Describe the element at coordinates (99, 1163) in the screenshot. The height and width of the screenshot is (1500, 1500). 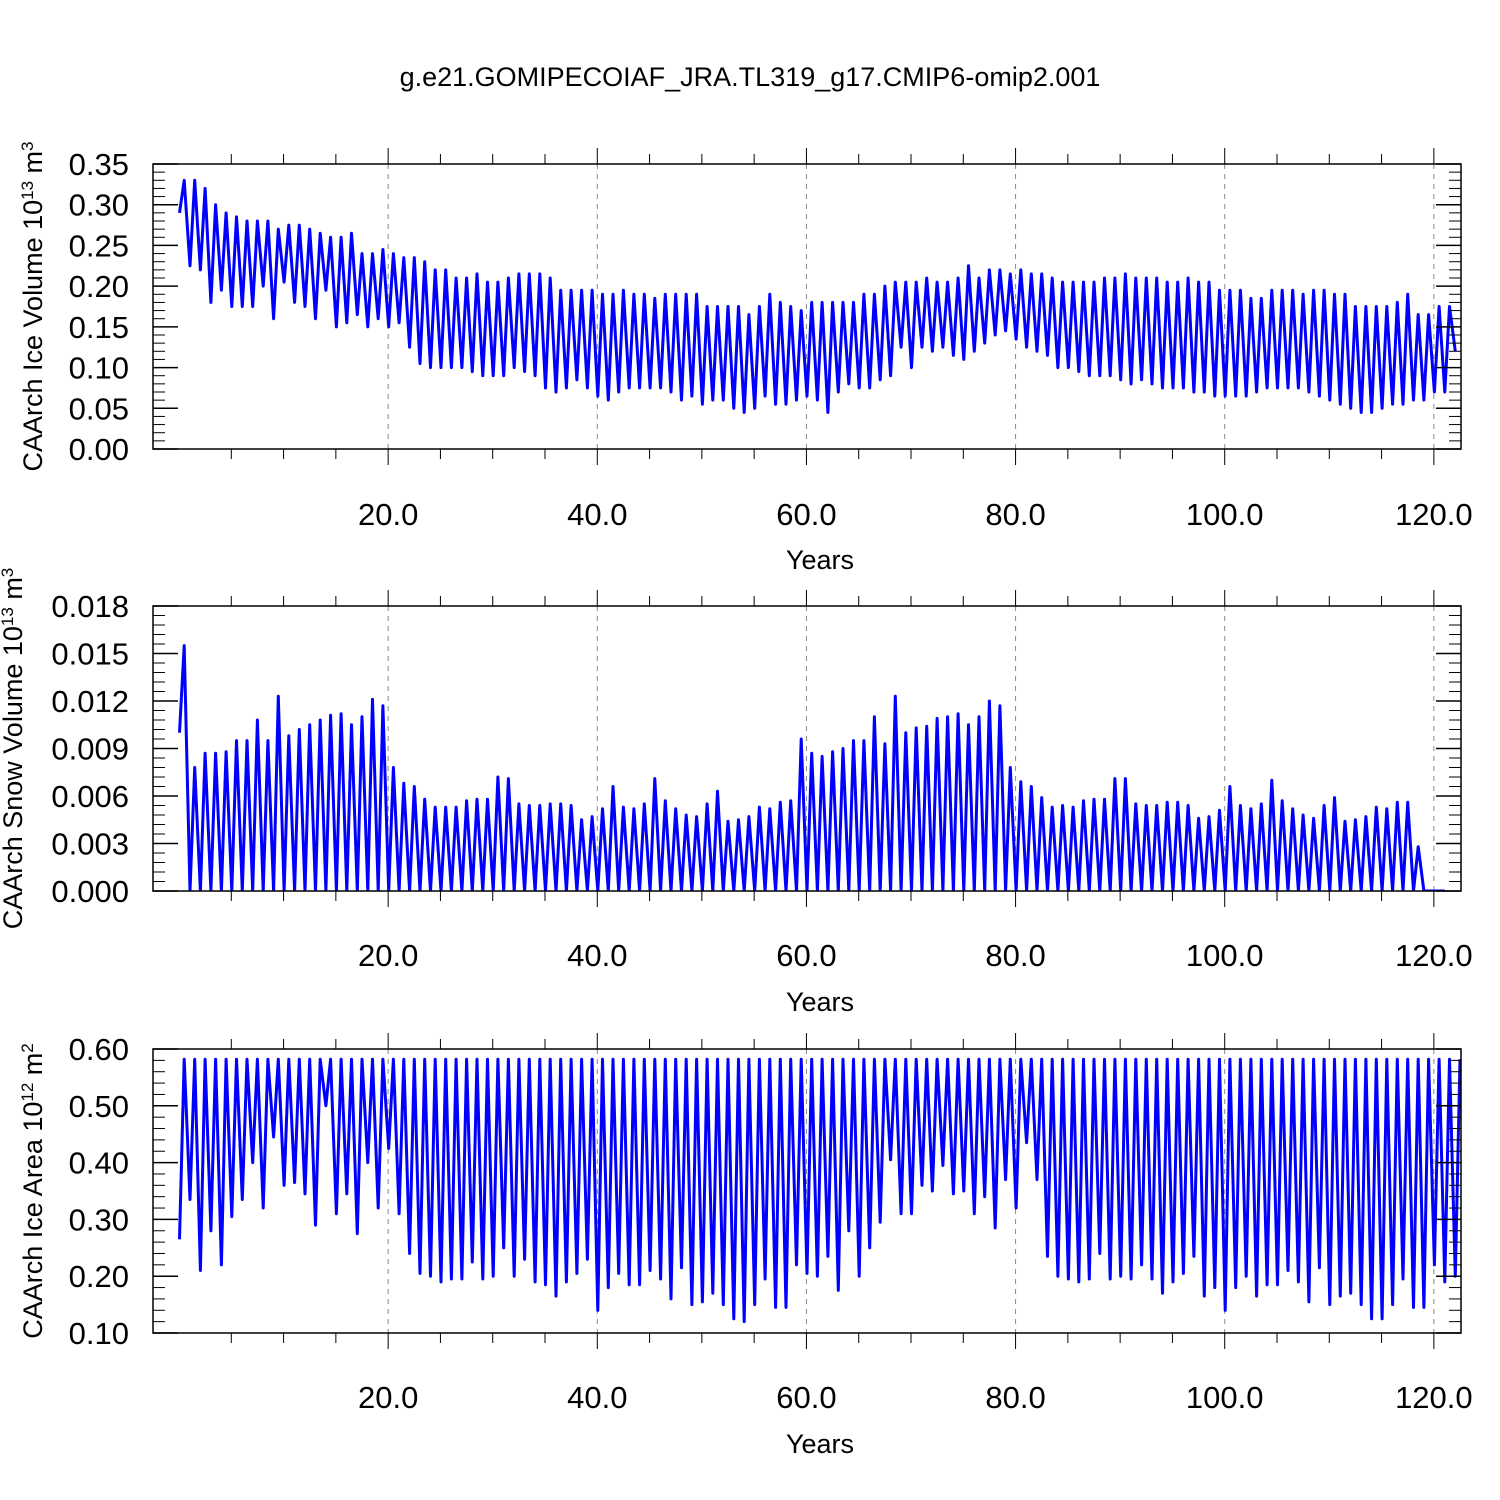
I see `y-tick-label: 0.40` at that location.